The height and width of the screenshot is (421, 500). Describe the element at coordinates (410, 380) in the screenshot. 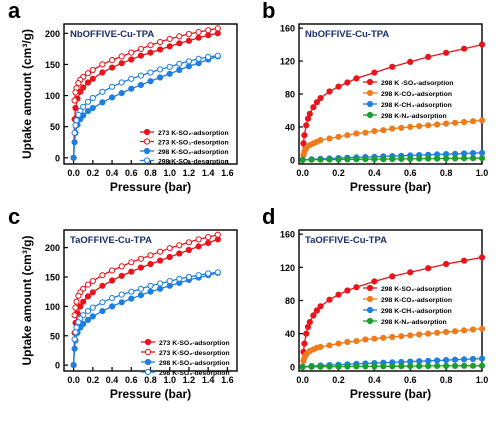

I see `x-tick-label: 0.6` at that location.